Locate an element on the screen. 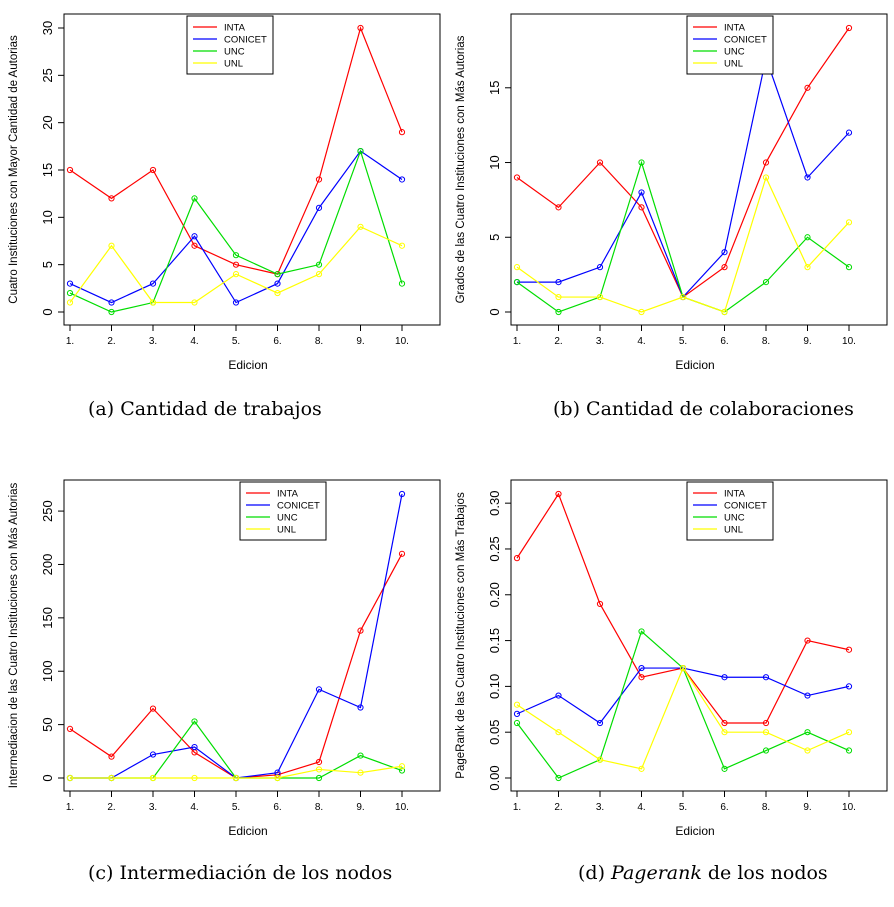 This screenshot has width=894, height=907. legend-label: INTA is located at coordinates (735, 28).